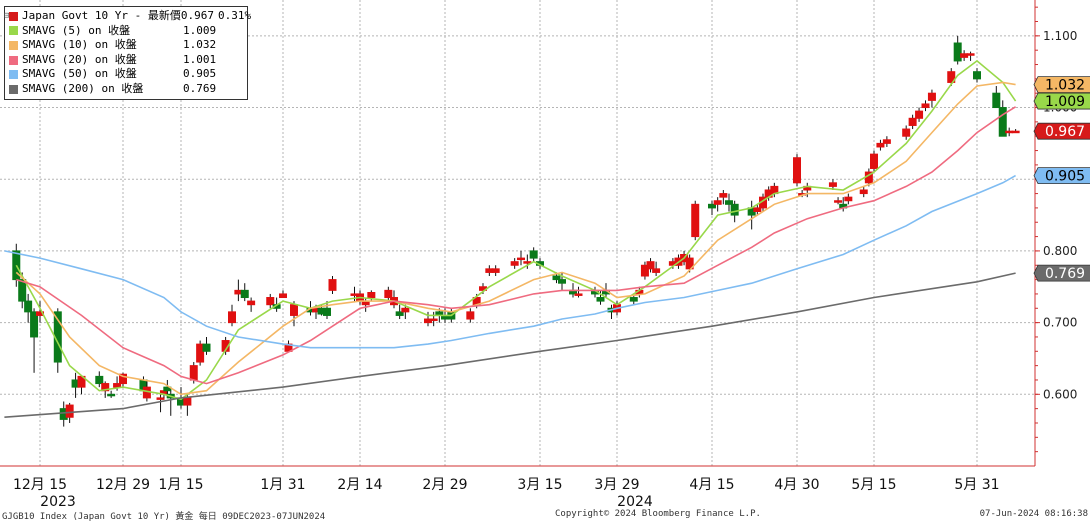  What do you see at coordinates (1033, 514) in the screenshot?
I see `footer-timestamp: 07-Jun-2024 08:16:38` at bounding box center [1033, 514].